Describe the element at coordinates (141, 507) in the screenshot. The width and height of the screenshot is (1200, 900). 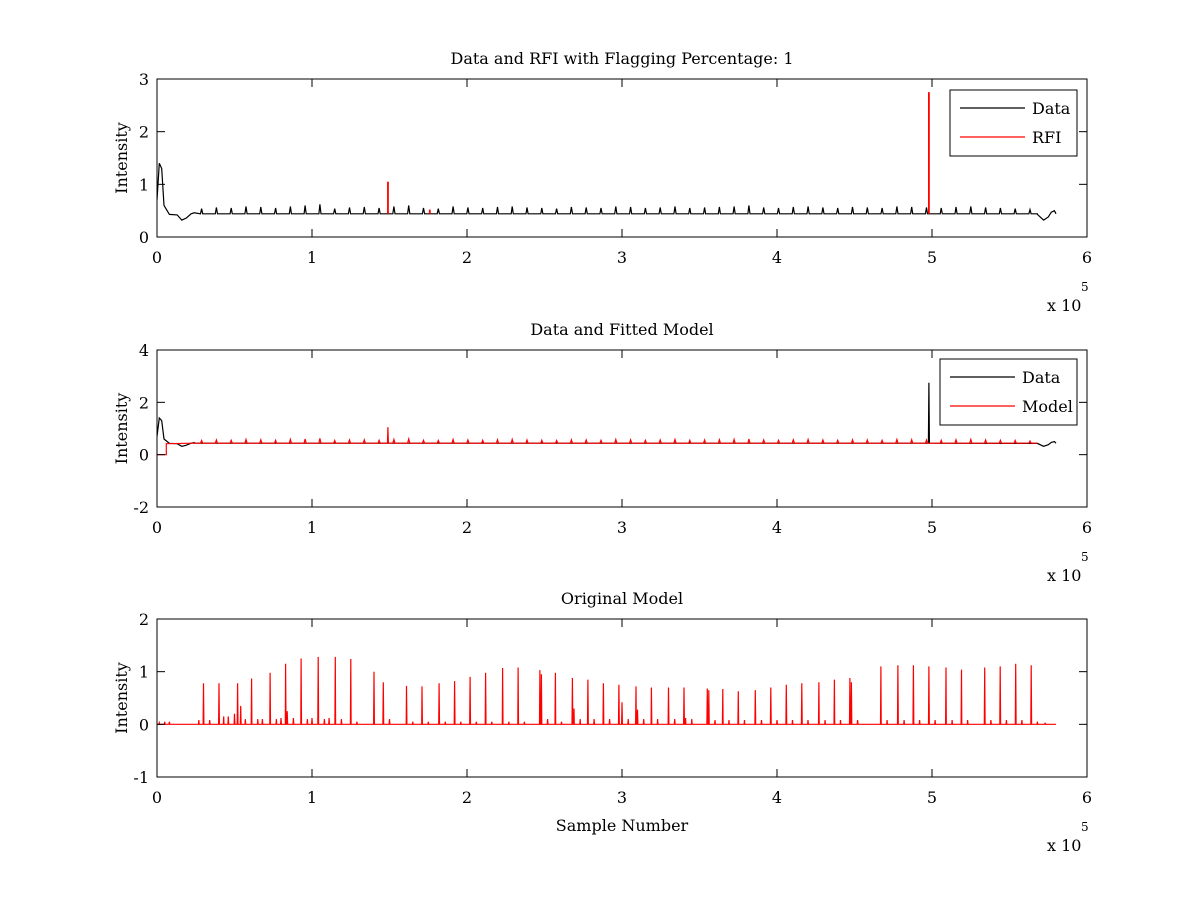
I see `y-tick-label: -2` at that location.